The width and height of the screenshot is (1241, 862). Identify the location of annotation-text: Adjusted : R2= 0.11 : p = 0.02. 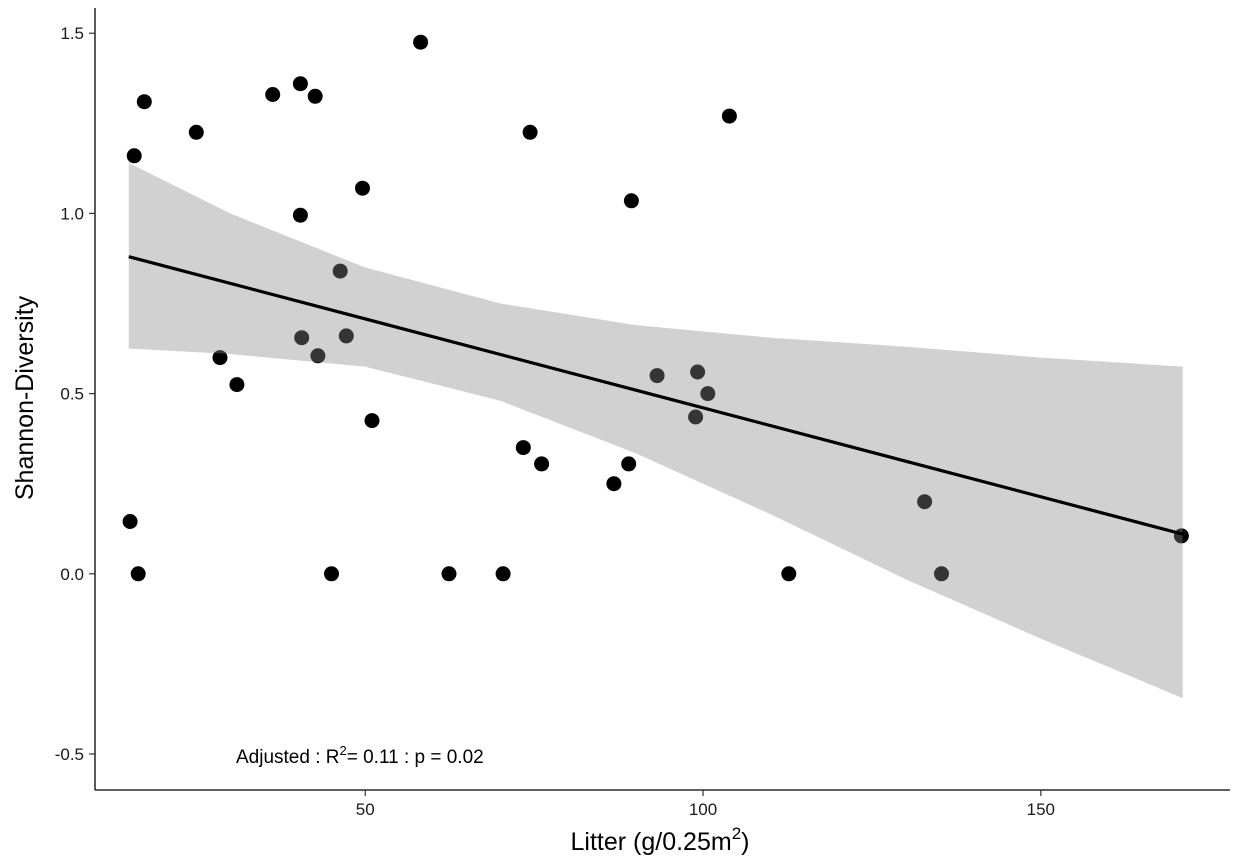
(360, 755).